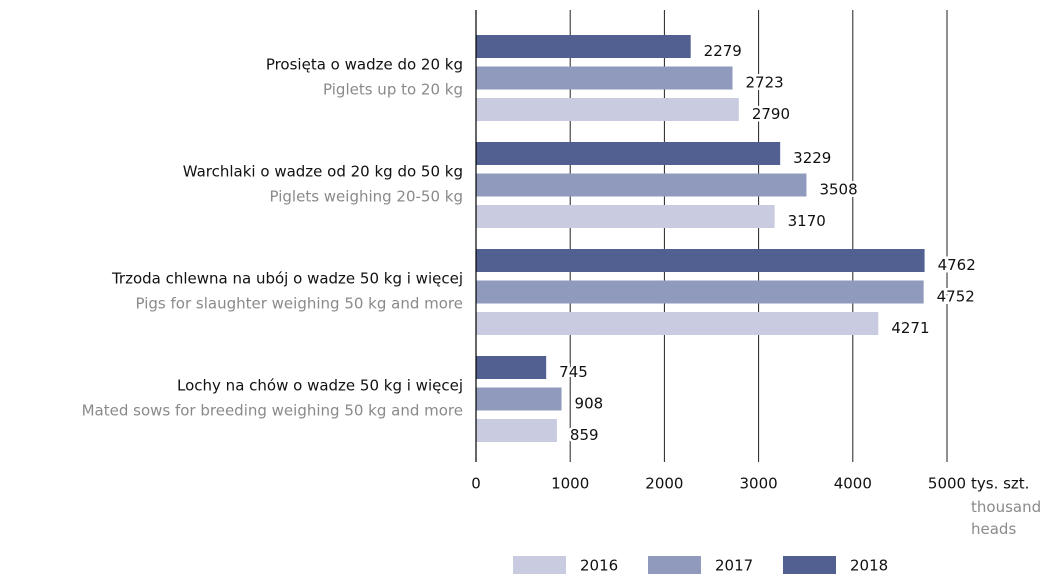  I want to click on value-label: 859, so click(584, 435).